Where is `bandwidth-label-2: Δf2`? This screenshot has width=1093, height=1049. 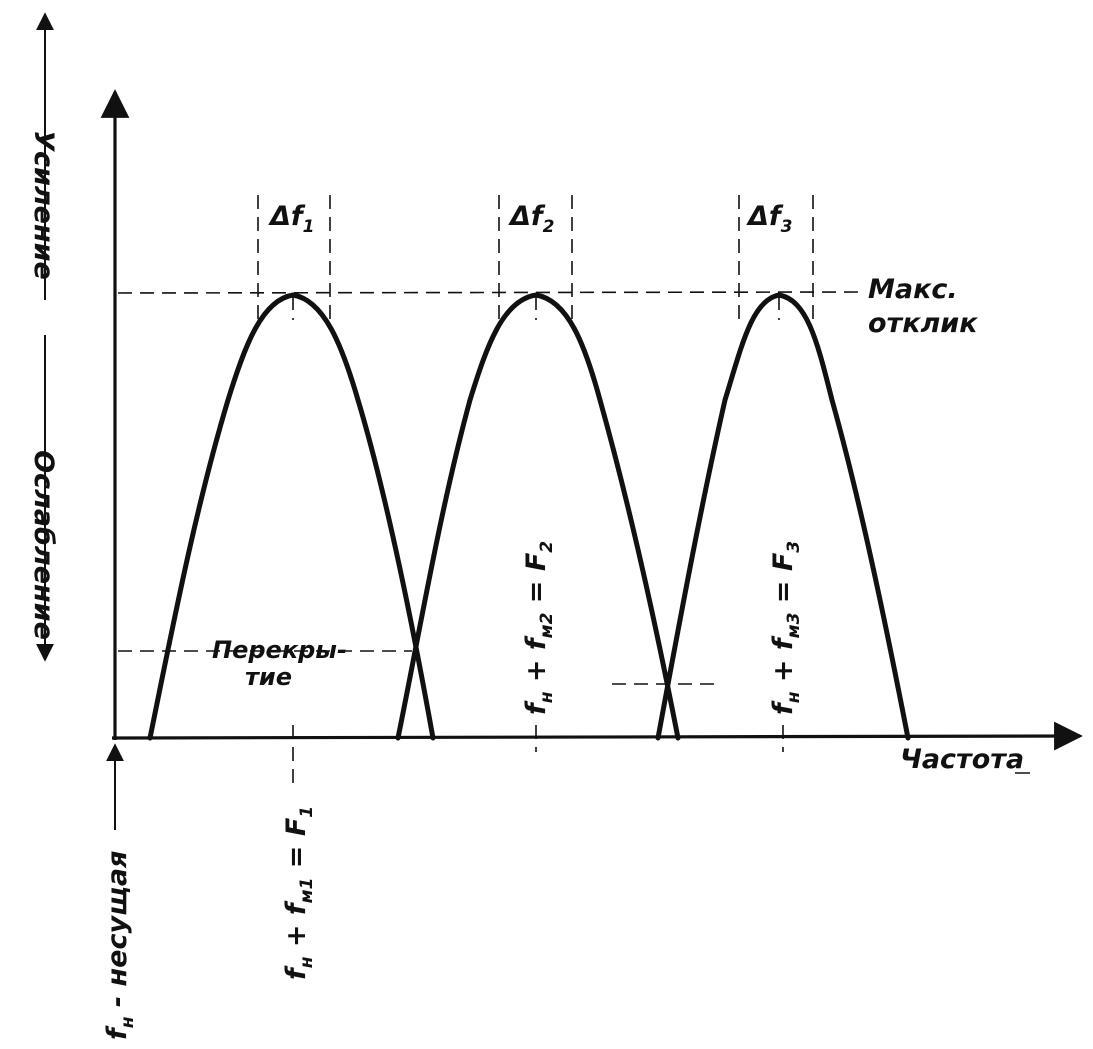
bandwidth-label-2: Δf2 is located at coordinates (531, 219).